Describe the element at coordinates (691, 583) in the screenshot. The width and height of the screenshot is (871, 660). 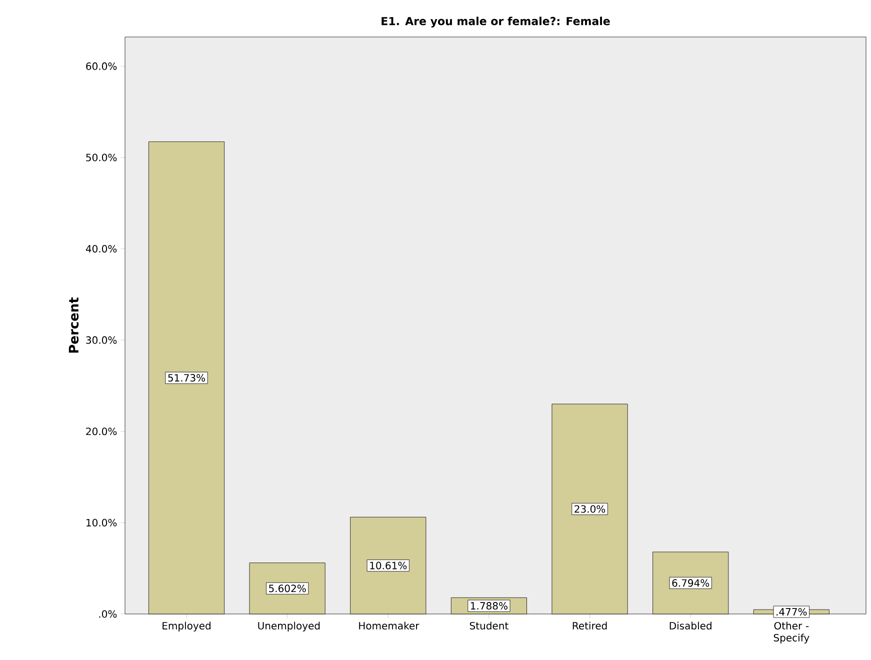
I see `data-label: 6.794%` at that location.